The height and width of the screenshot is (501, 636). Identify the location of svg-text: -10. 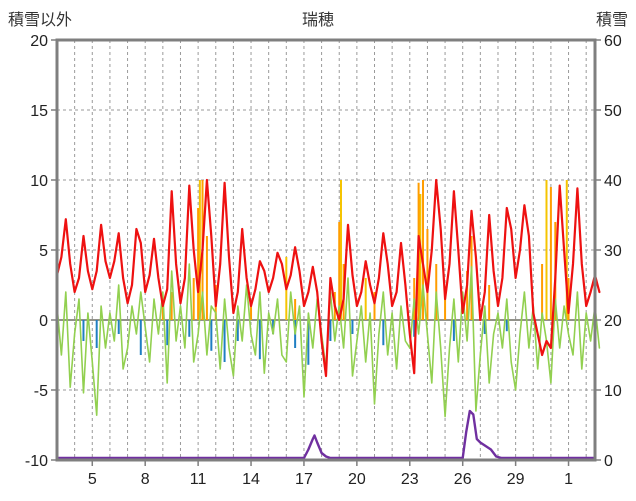
(36, 461).